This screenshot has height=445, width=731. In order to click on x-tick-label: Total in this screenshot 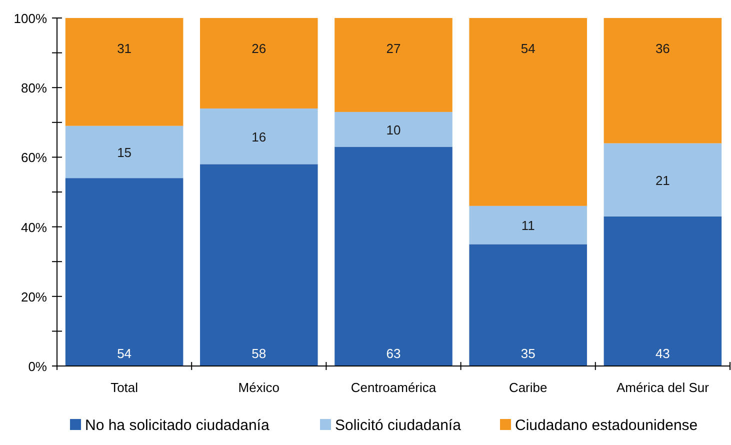, I will do `click(124, 387)`.